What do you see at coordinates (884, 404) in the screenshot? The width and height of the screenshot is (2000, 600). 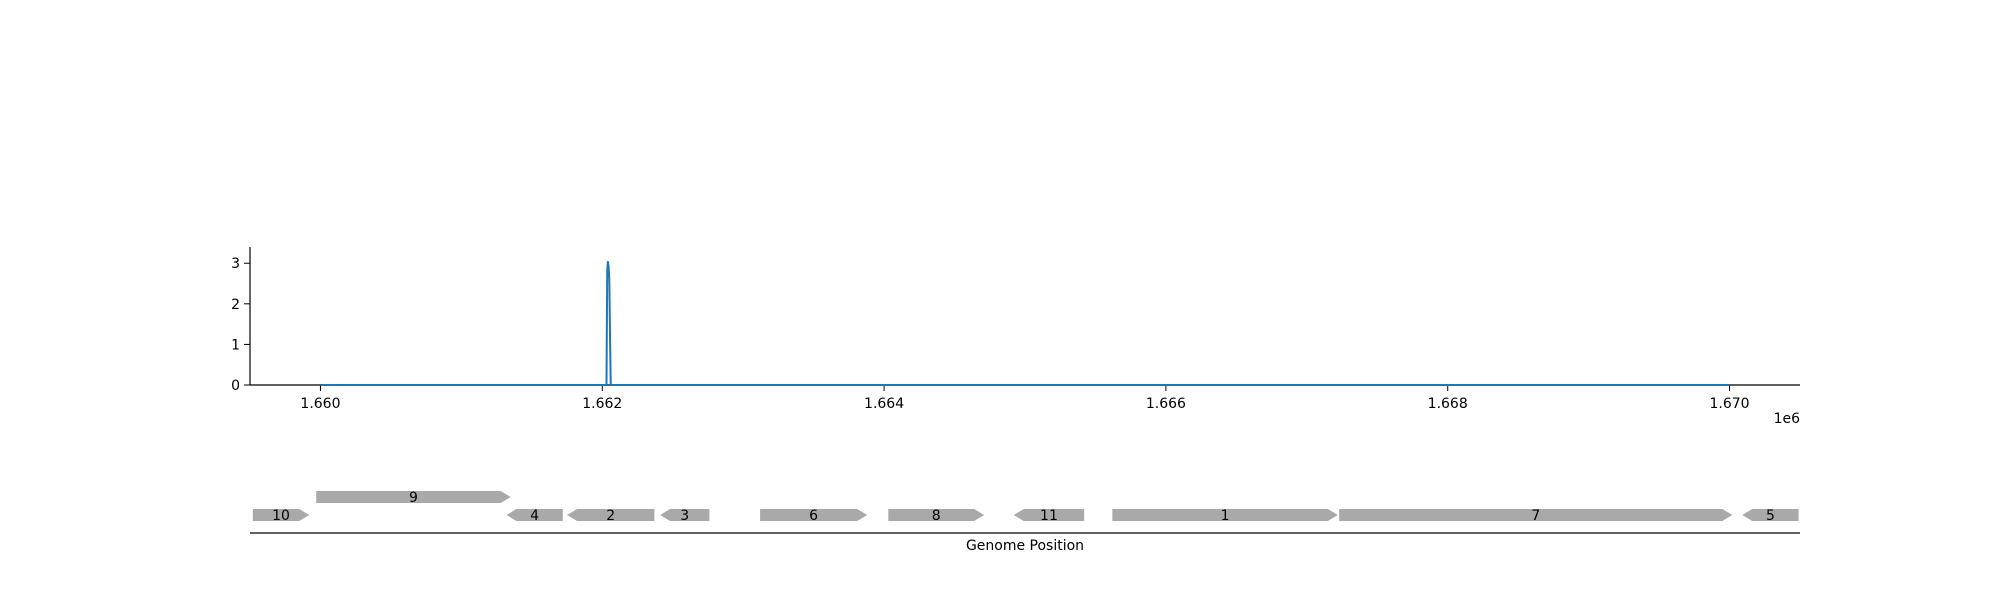 I see `x-tick-label: 1.664` at bounding box center [884, 404].